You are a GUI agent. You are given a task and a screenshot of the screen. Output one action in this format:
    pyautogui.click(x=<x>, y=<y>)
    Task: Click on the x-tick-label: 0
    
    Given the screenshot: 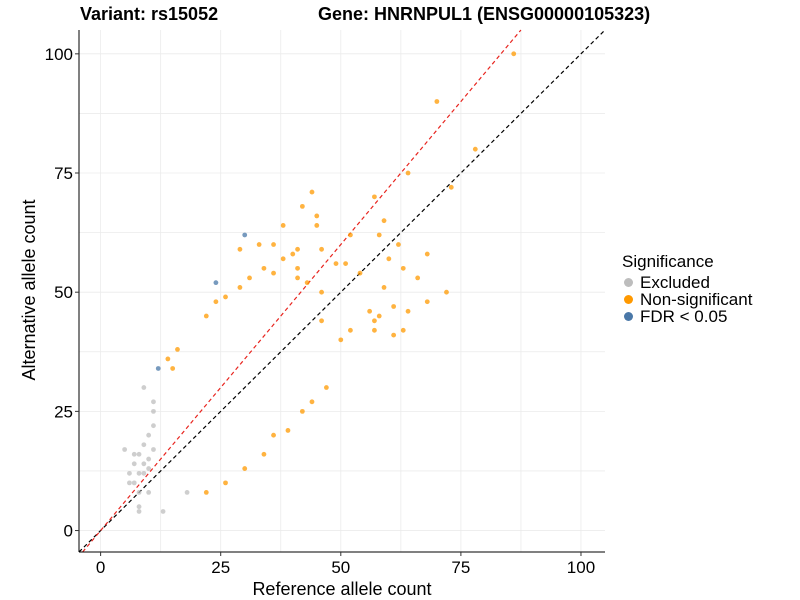 What is the action you would take?
    pyautogui.click(x=100, y=567)
    